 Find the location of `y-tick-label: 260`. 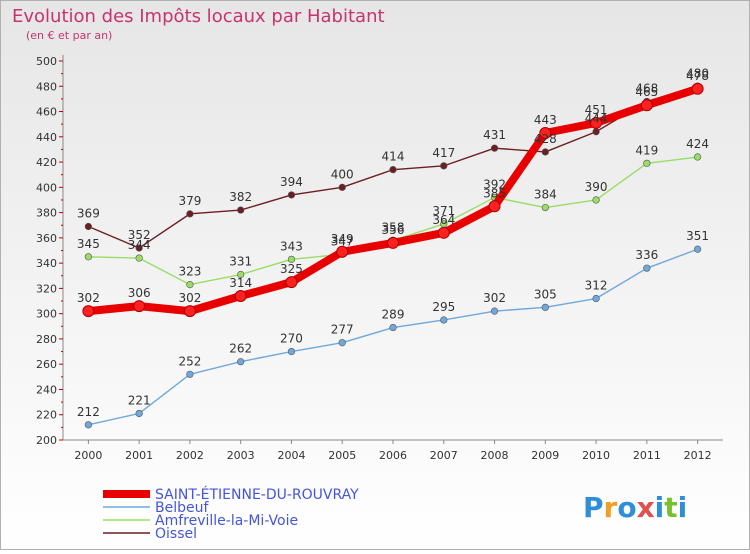

y-tick-label: 260 is located at coordinates (46, 364).